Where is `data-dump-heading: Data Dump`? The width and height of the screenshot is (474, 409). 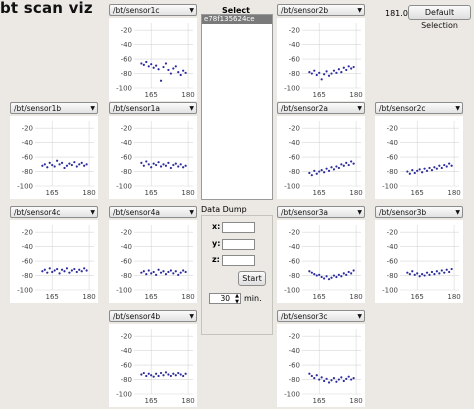 data-dump-heading: Data Dump is located at coordinates (224, 209).